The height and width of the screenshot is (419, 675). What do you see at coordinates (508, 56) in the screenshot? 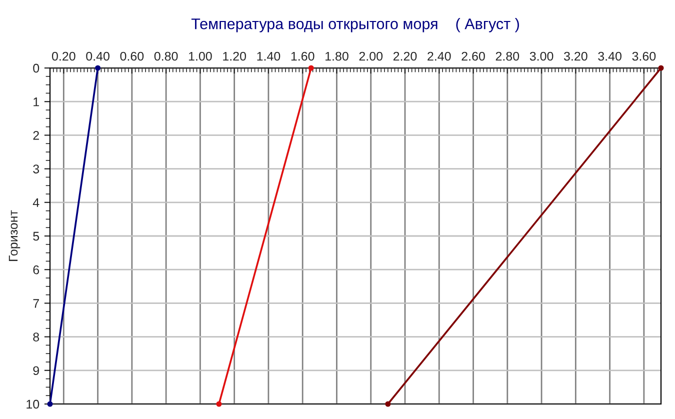
I see `x-tick-label: 2.80` at bounding box center [508, 56].